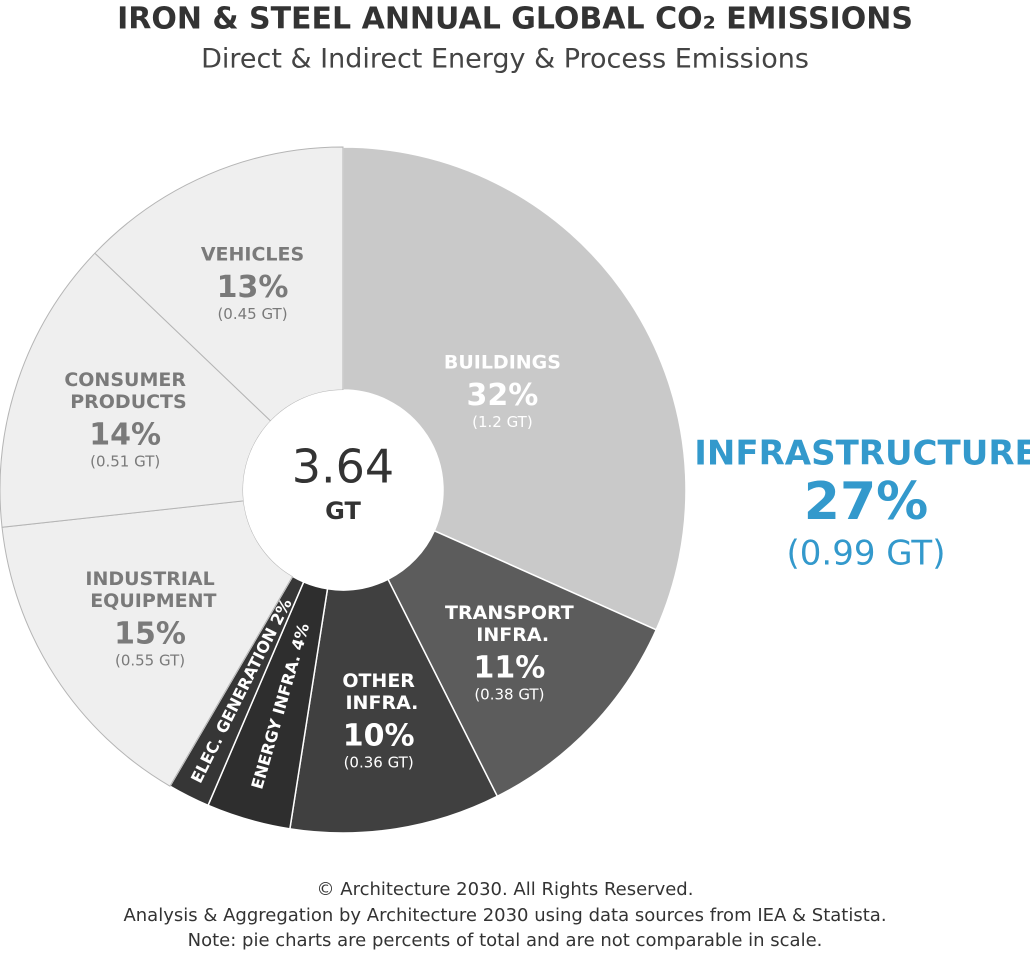 This screenshot has height=979, width=1030. What do you see at coordinates (502, 395) in the screenshot?
I see `segment-value: 32%` at bounding box center [502, 395].